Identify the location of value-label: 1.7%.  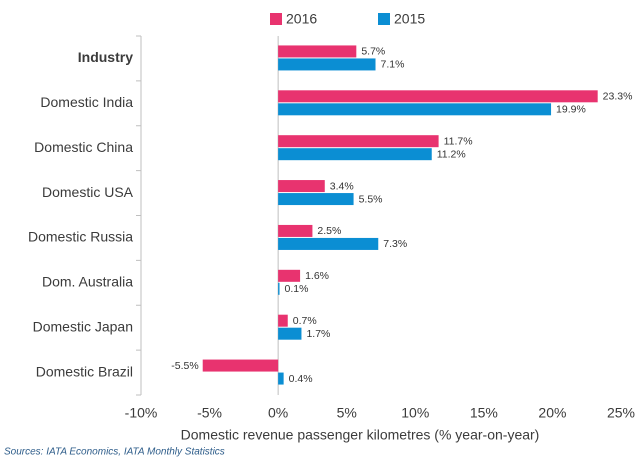
(318, 334).